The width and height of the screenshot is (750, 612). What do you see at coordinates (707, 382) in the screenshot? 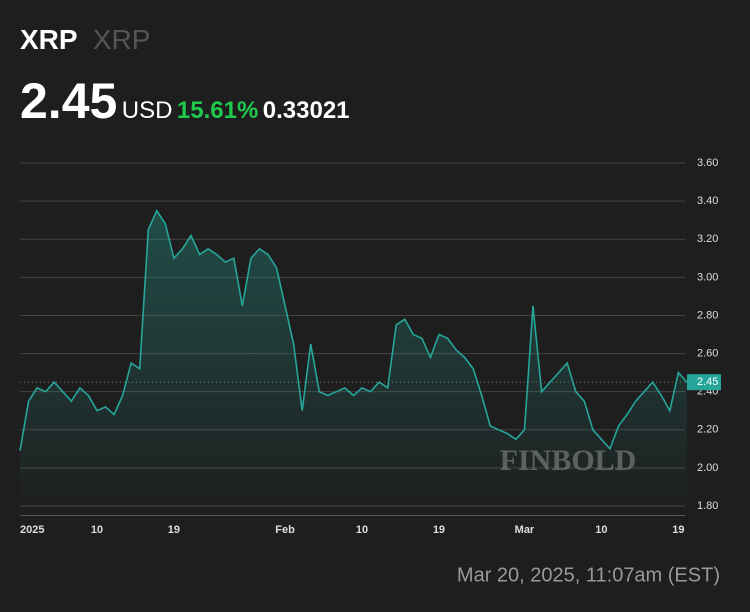
I see `last-price-label: 2.45` at bounding box center [707, 382].